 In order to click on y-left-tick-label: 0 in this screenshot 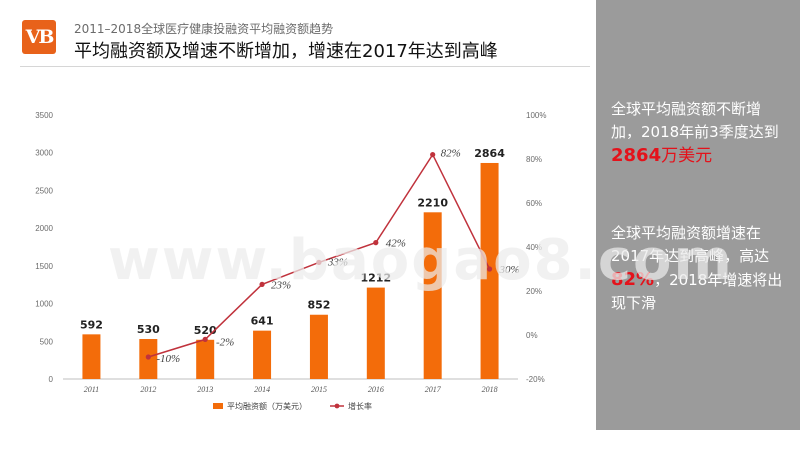, I will do `click(51, 379)`.